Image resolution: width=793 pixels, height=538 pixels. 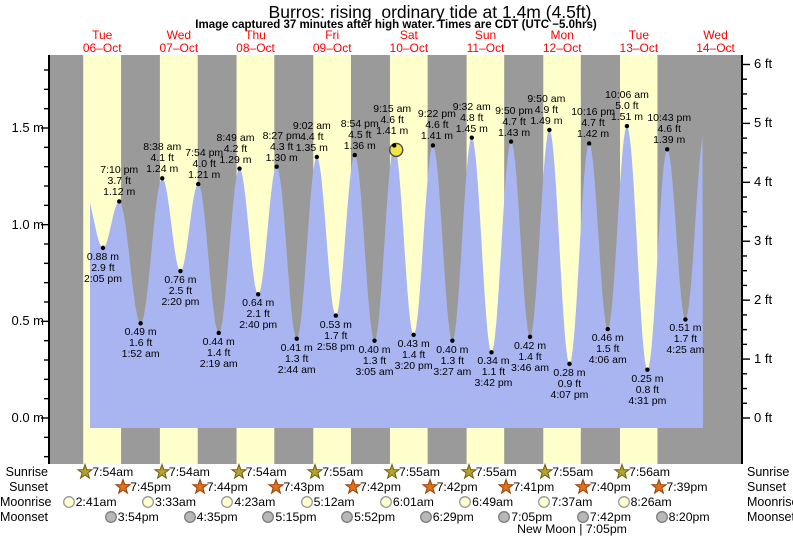 What do you see at coordinates (573, 472) in the screenshot?
I see `sunrise-time: 7:55am` at bounding box center [573, 472].